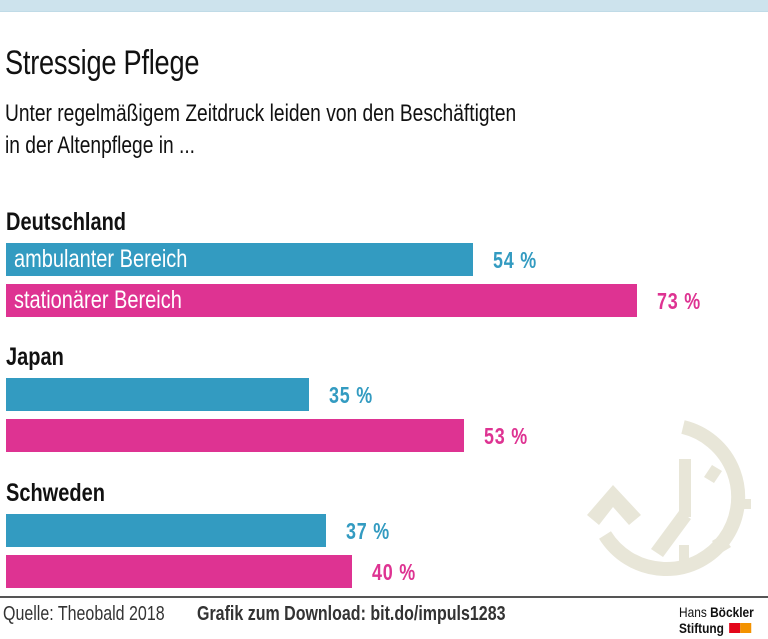  What do you see at coordinates (322, 300) in the screenshot?
I see `bar-deutschland-stationaerer-bereich: stationärer Bereich` at bounding box center [322, 300].